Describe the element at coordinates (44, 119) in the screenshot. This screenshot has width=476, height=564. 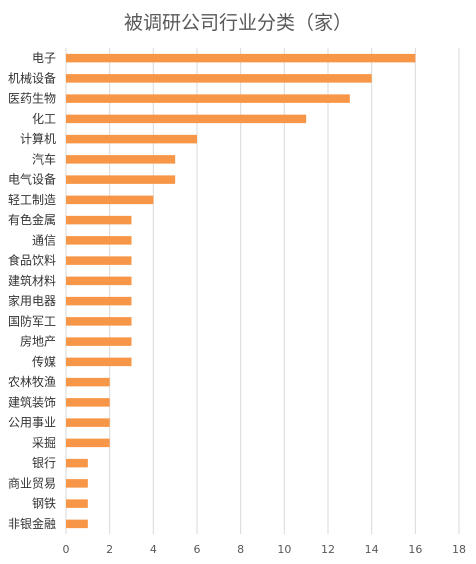
I see `category-label: 化工` at that location.